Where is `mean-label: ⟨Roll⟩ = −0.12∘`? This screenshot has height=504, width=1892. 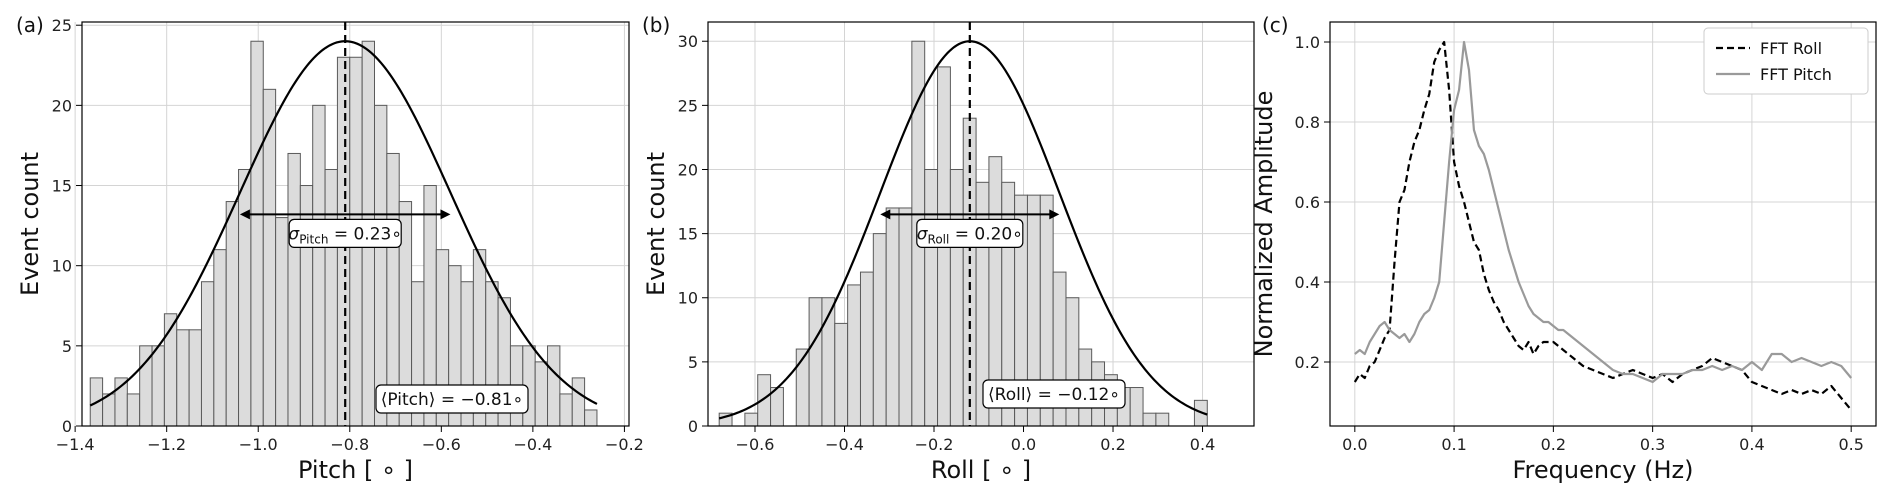
mean-label: ⟨Roll⟩ = −0.12∘ is located at coordinates (1054, 395).